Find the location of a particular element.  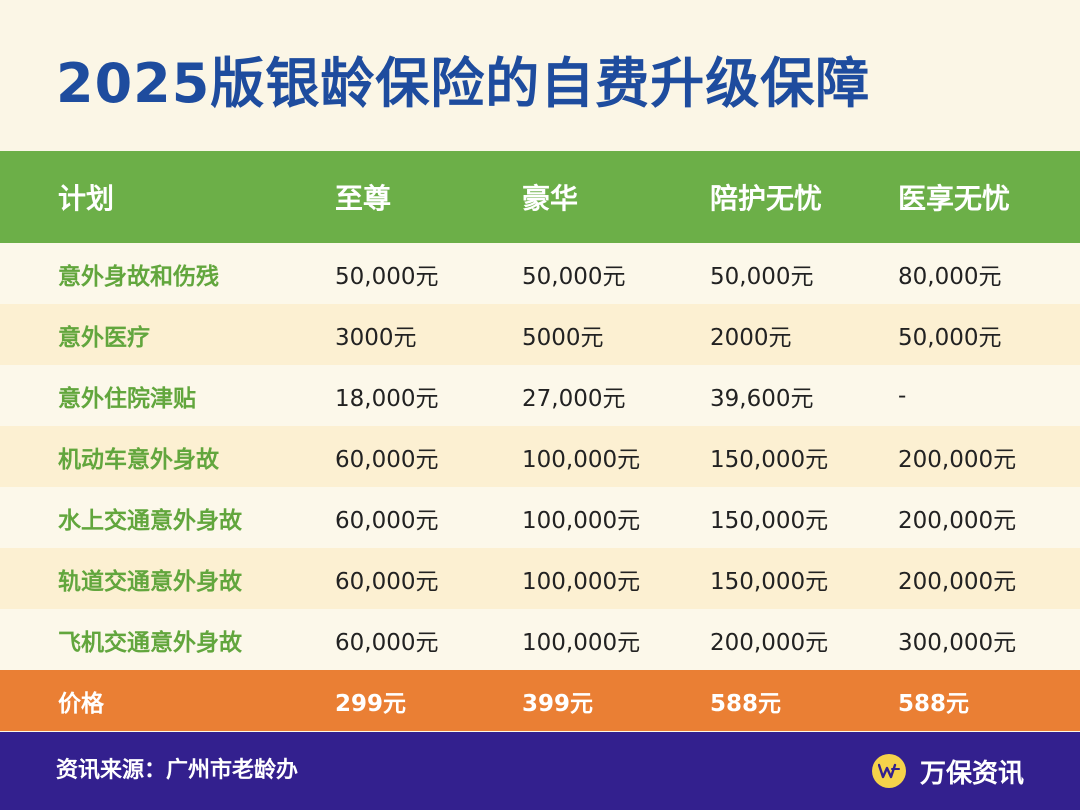

header-cell-escort: 陪护无忧 is located at coordinates (766, 198).